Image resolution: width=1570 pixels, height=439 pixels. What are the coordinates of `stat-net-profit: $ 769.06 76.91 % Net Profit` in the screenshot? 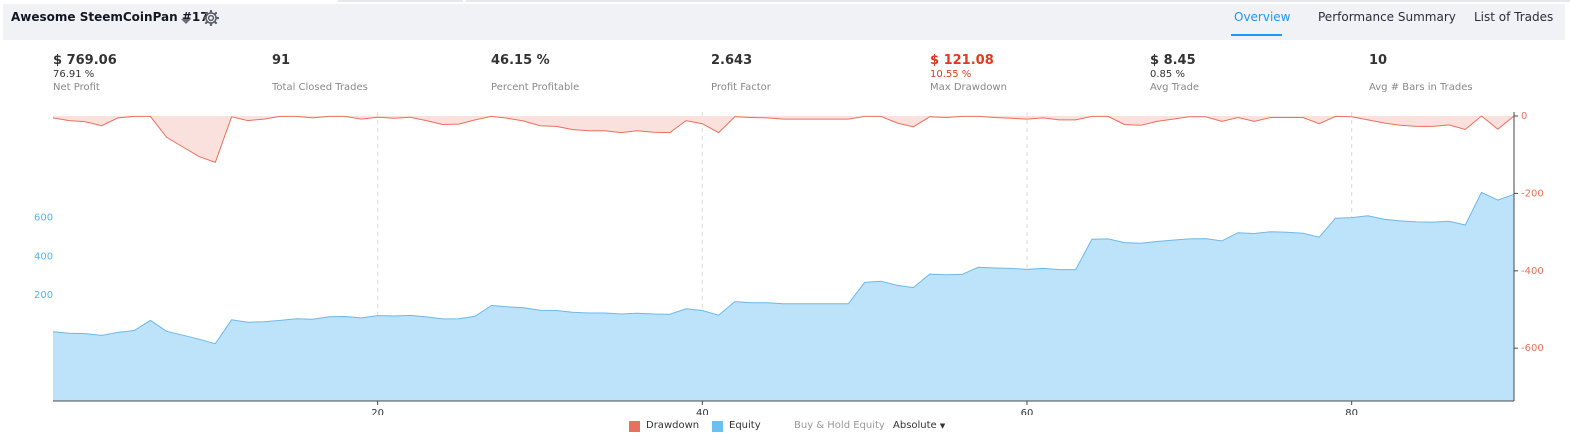 It's located at (85, 73).